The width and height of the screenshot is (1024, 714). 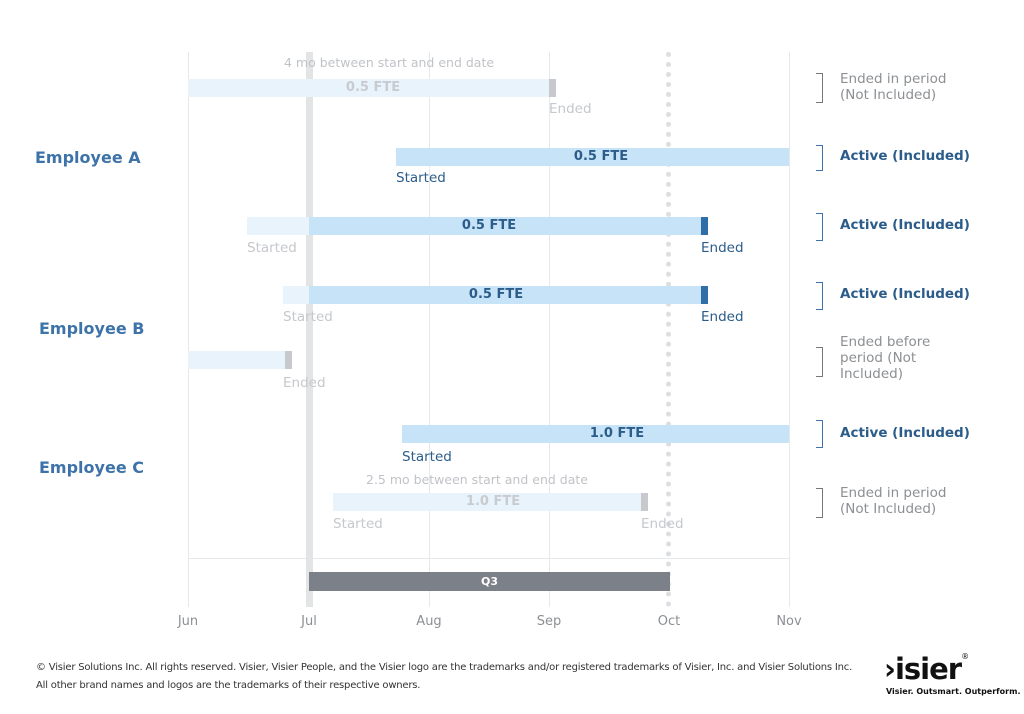 I want to click on tick-oct: Oct, so click(x=669, y=621).